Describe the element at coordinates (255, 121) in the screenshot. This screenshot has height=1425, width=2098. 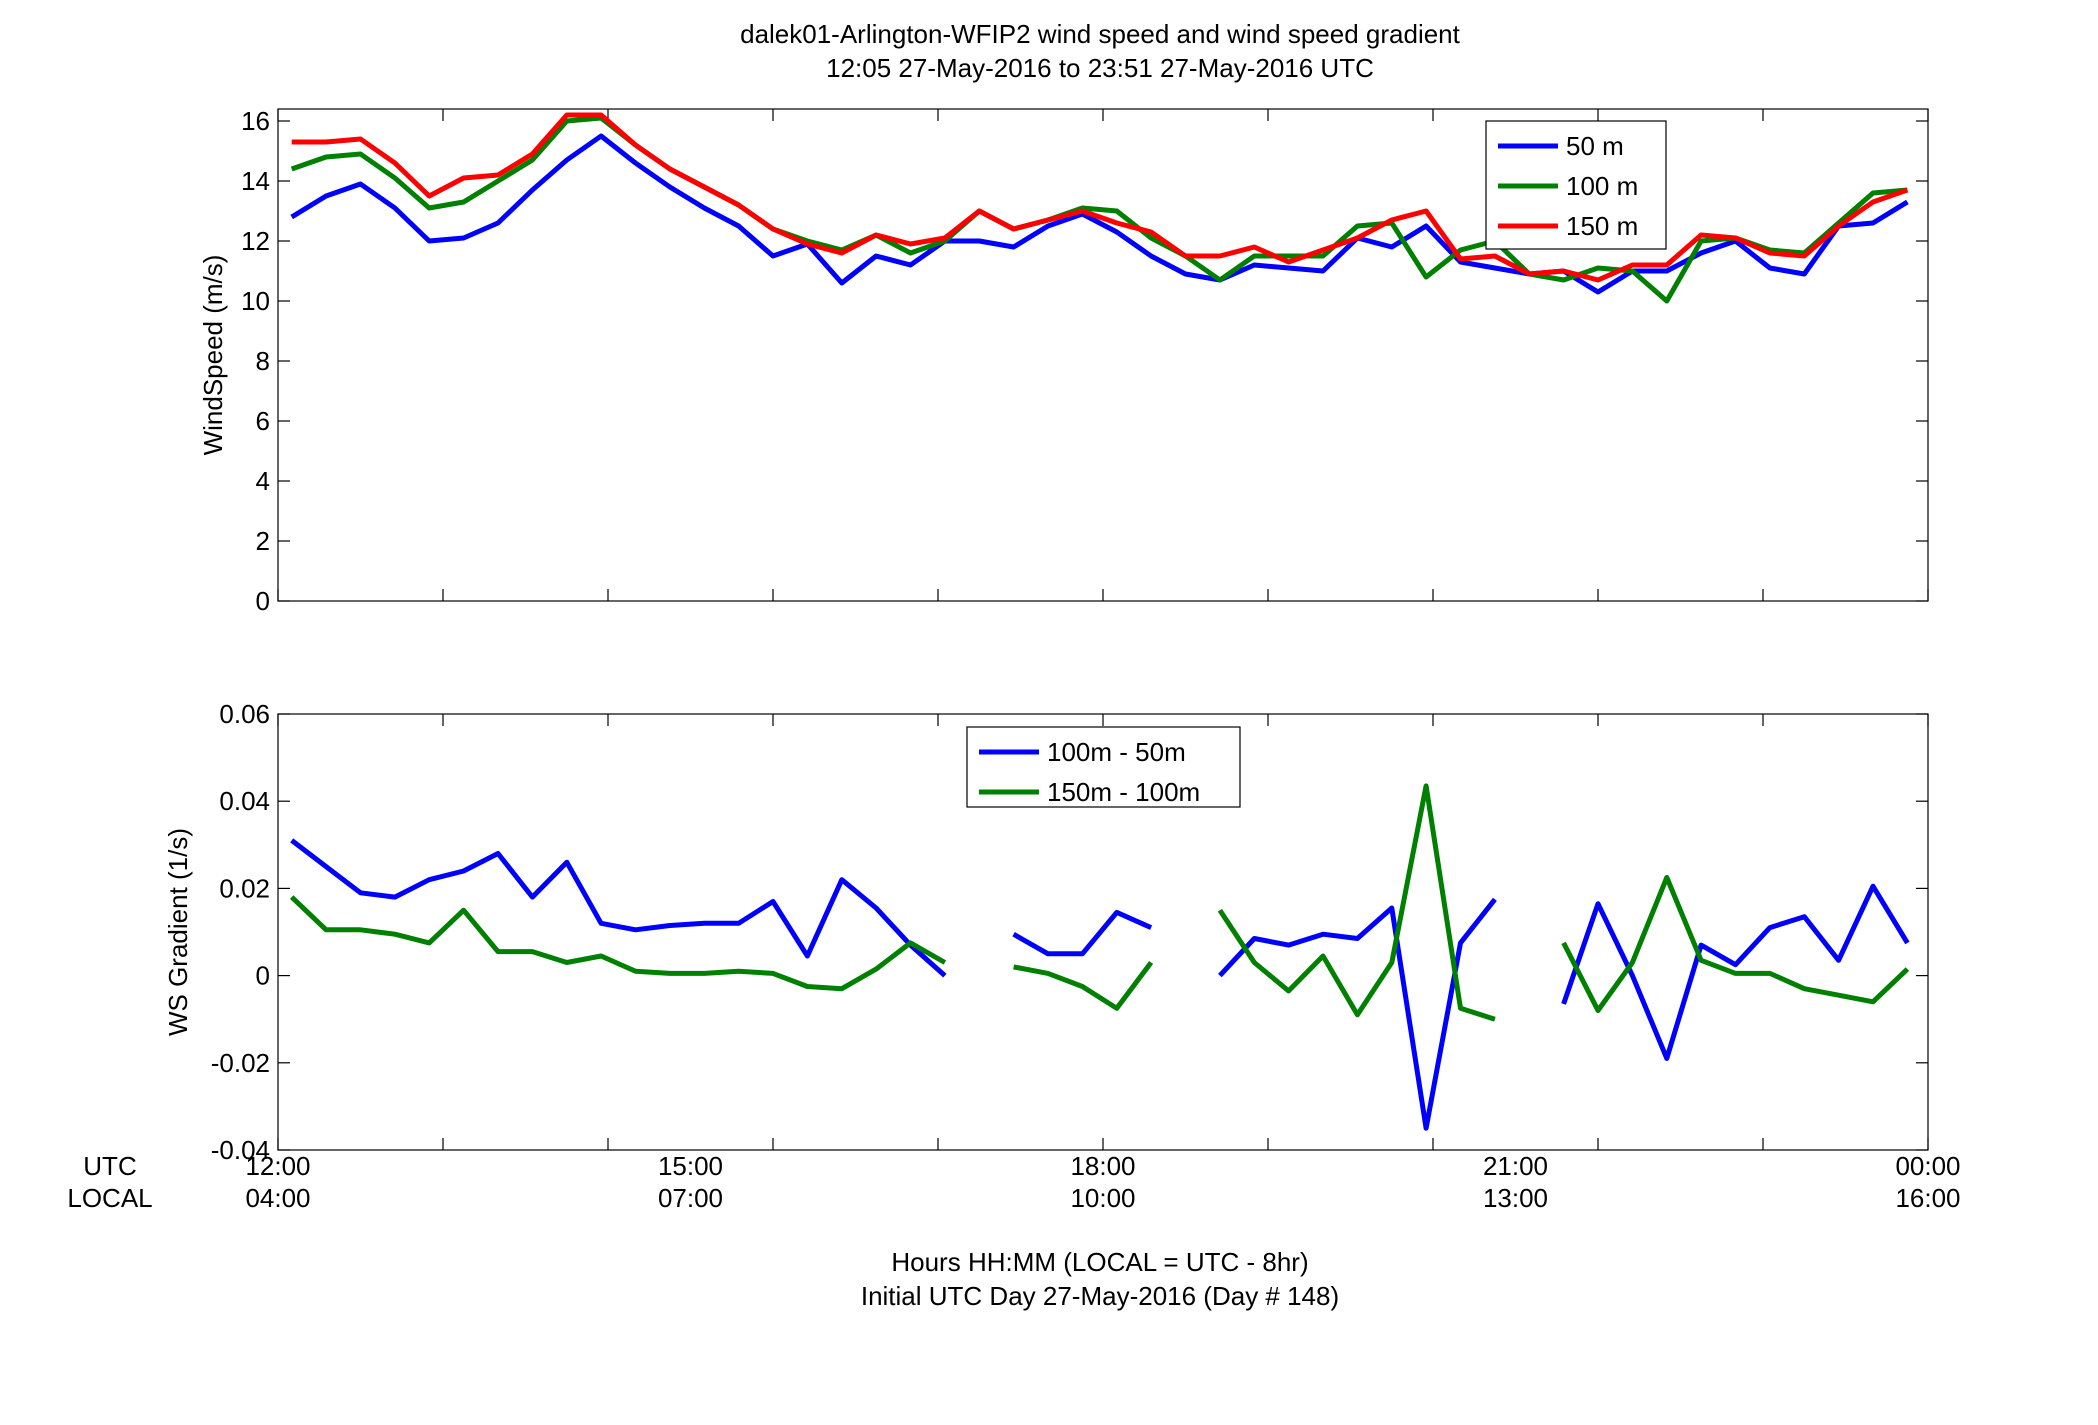
I see `y-tick-label: 16` at that location.